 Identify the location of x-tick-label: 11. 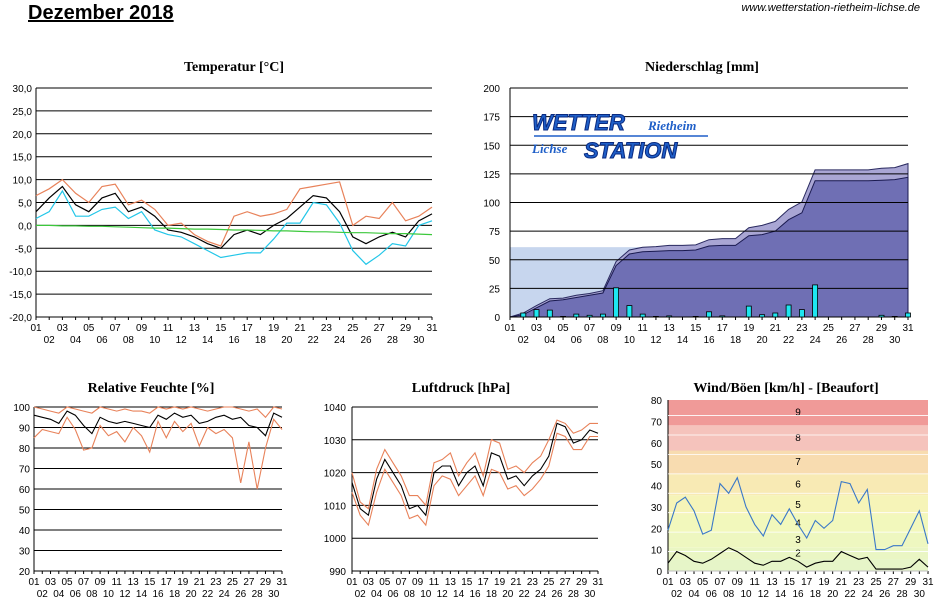
(754, 582).